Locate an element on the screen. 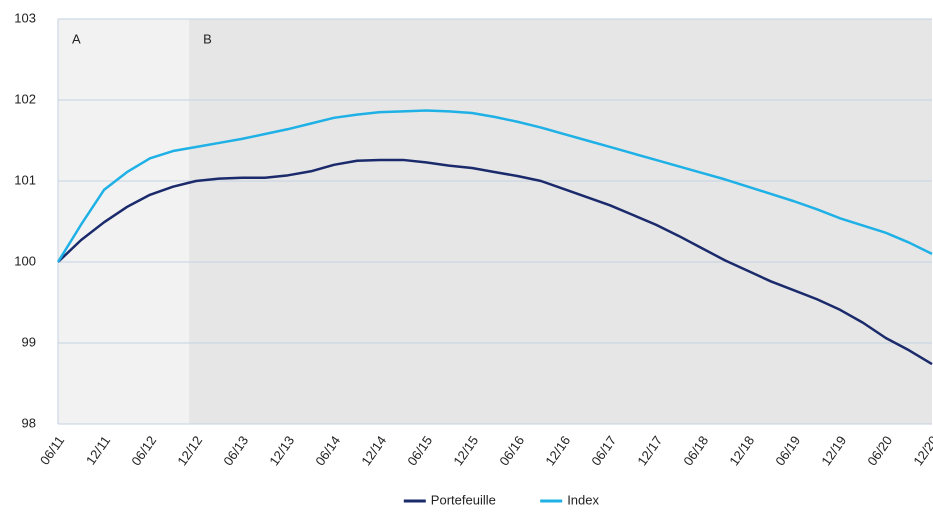 This screenshot has width=933, height=514. x-tick-label: 12/12 is located at coordinates (189, 450).